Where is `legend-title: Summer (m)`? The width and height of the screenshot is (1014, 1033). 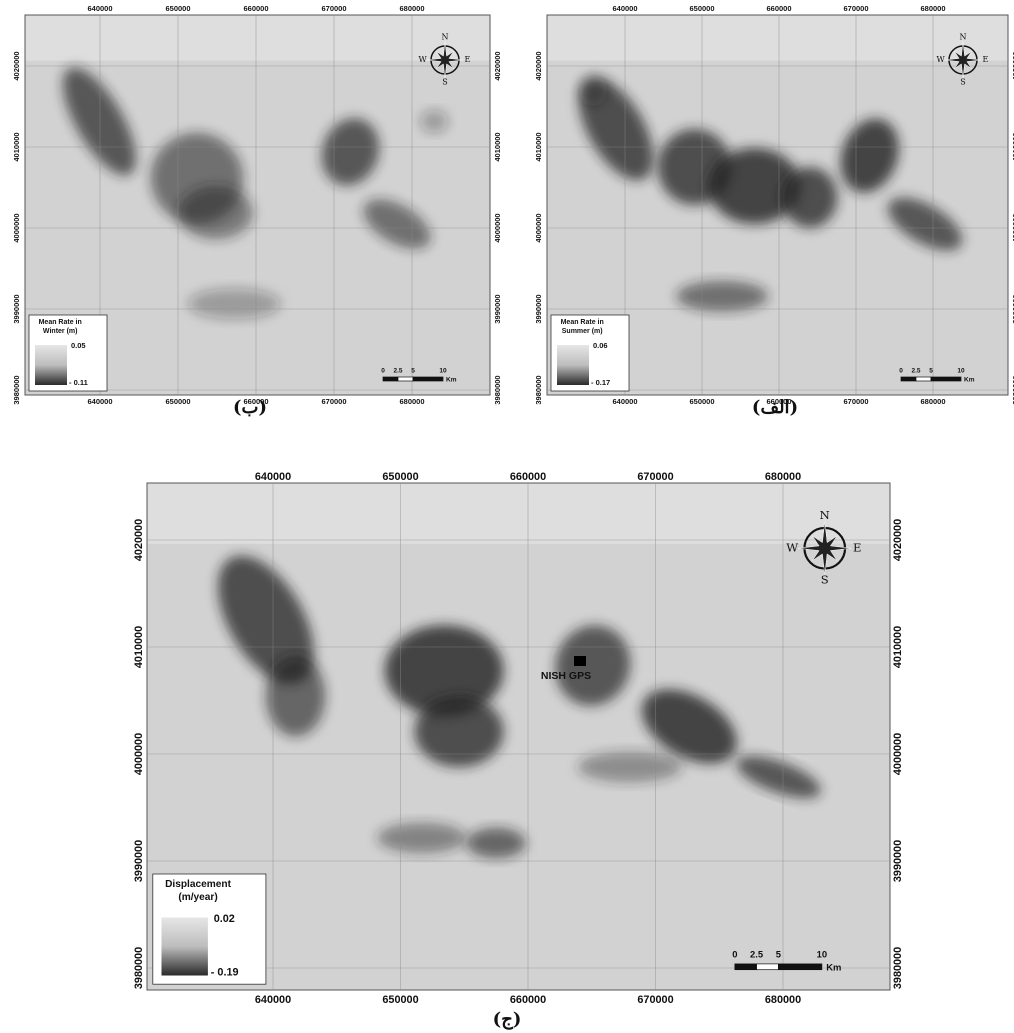 legend-title: Summer (m) is located at coordinates (582, 331).